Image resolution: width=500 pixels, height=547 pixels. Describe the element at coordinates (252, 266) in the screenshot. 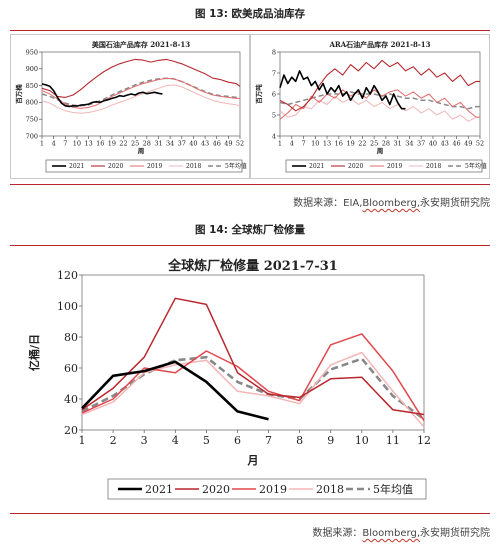

I see `chart-title: 全球炼厂检修量 2021-7-31` at that location.